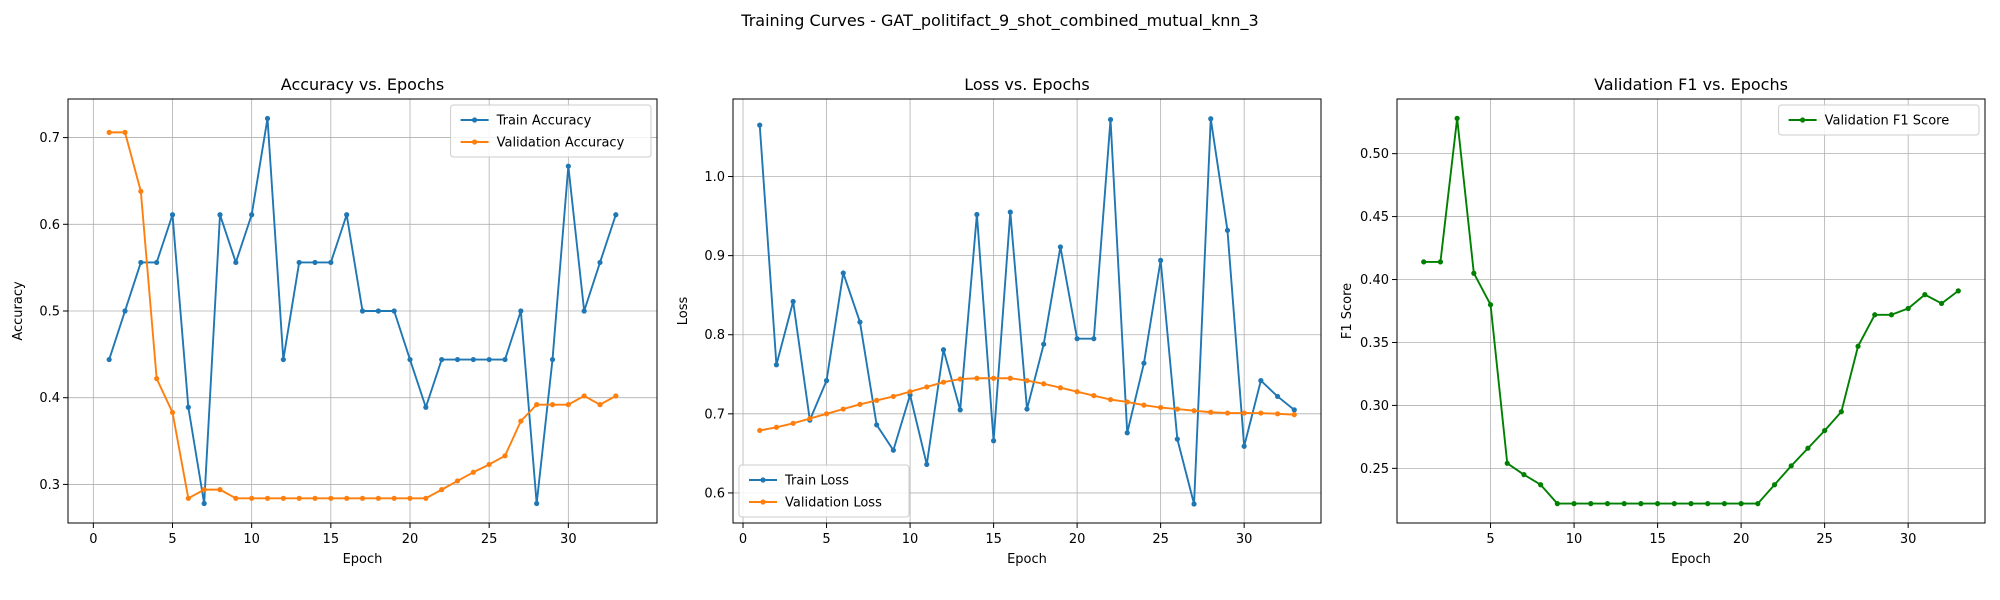  What do you see at coordinates (551, 131) in the screenshot?
I see `legend: Train Accuracy Validation Accuracy` at bounding box center [551, 131].